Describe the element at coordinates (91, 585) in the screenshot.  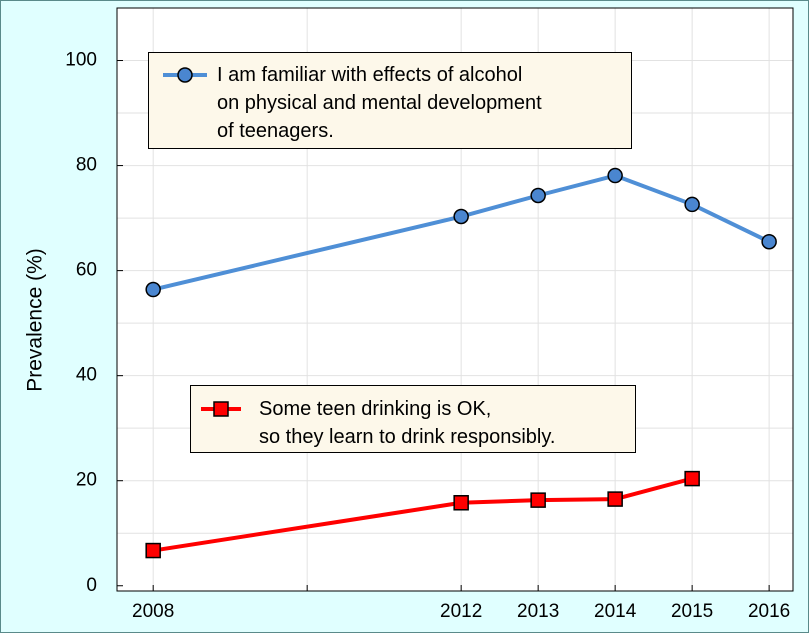
I see `y-tick-label: 0` at that location.